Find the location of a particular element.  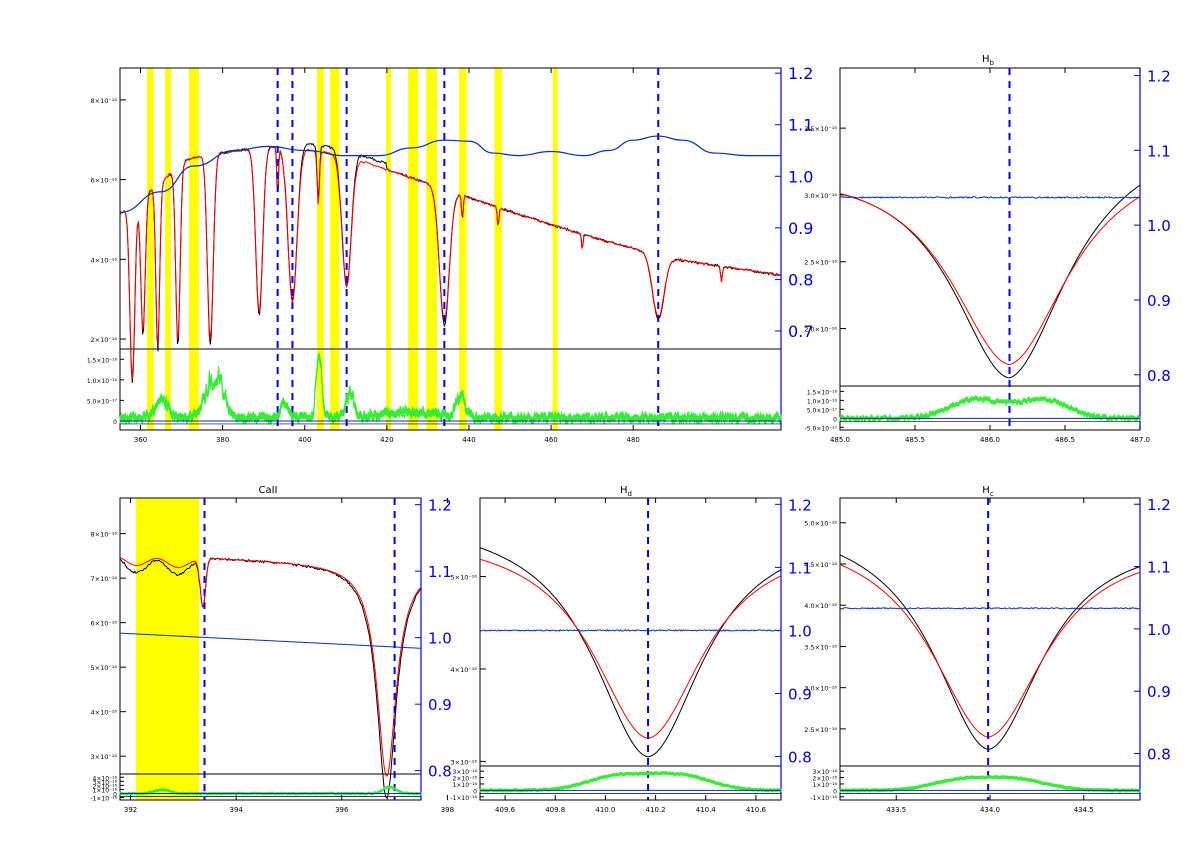

hd-rtick-label: 0.8 is located at coordinates (800, 758).